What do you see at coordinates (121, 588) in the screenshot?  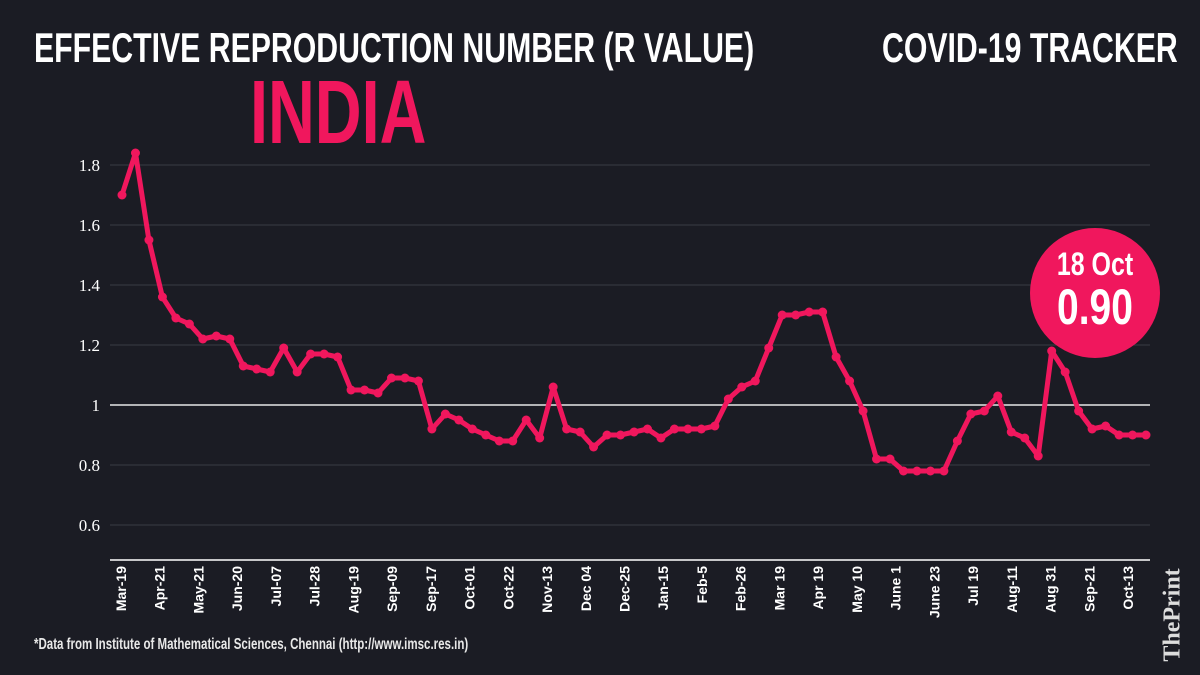 I see `x-tick-label: Mar-19` at bounding box center [121, 588].